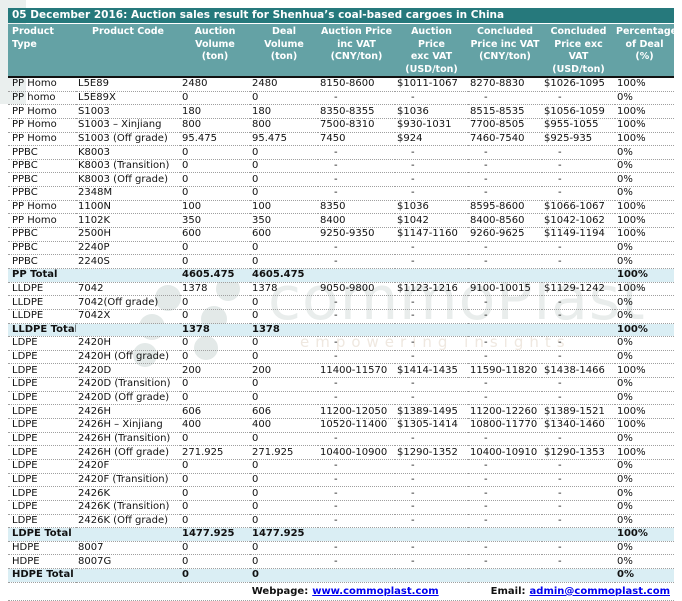 Image resolution: width=682 pixels, height=601 pixels. I want to click on table-cell: 10400-10910, so click(505, 452).